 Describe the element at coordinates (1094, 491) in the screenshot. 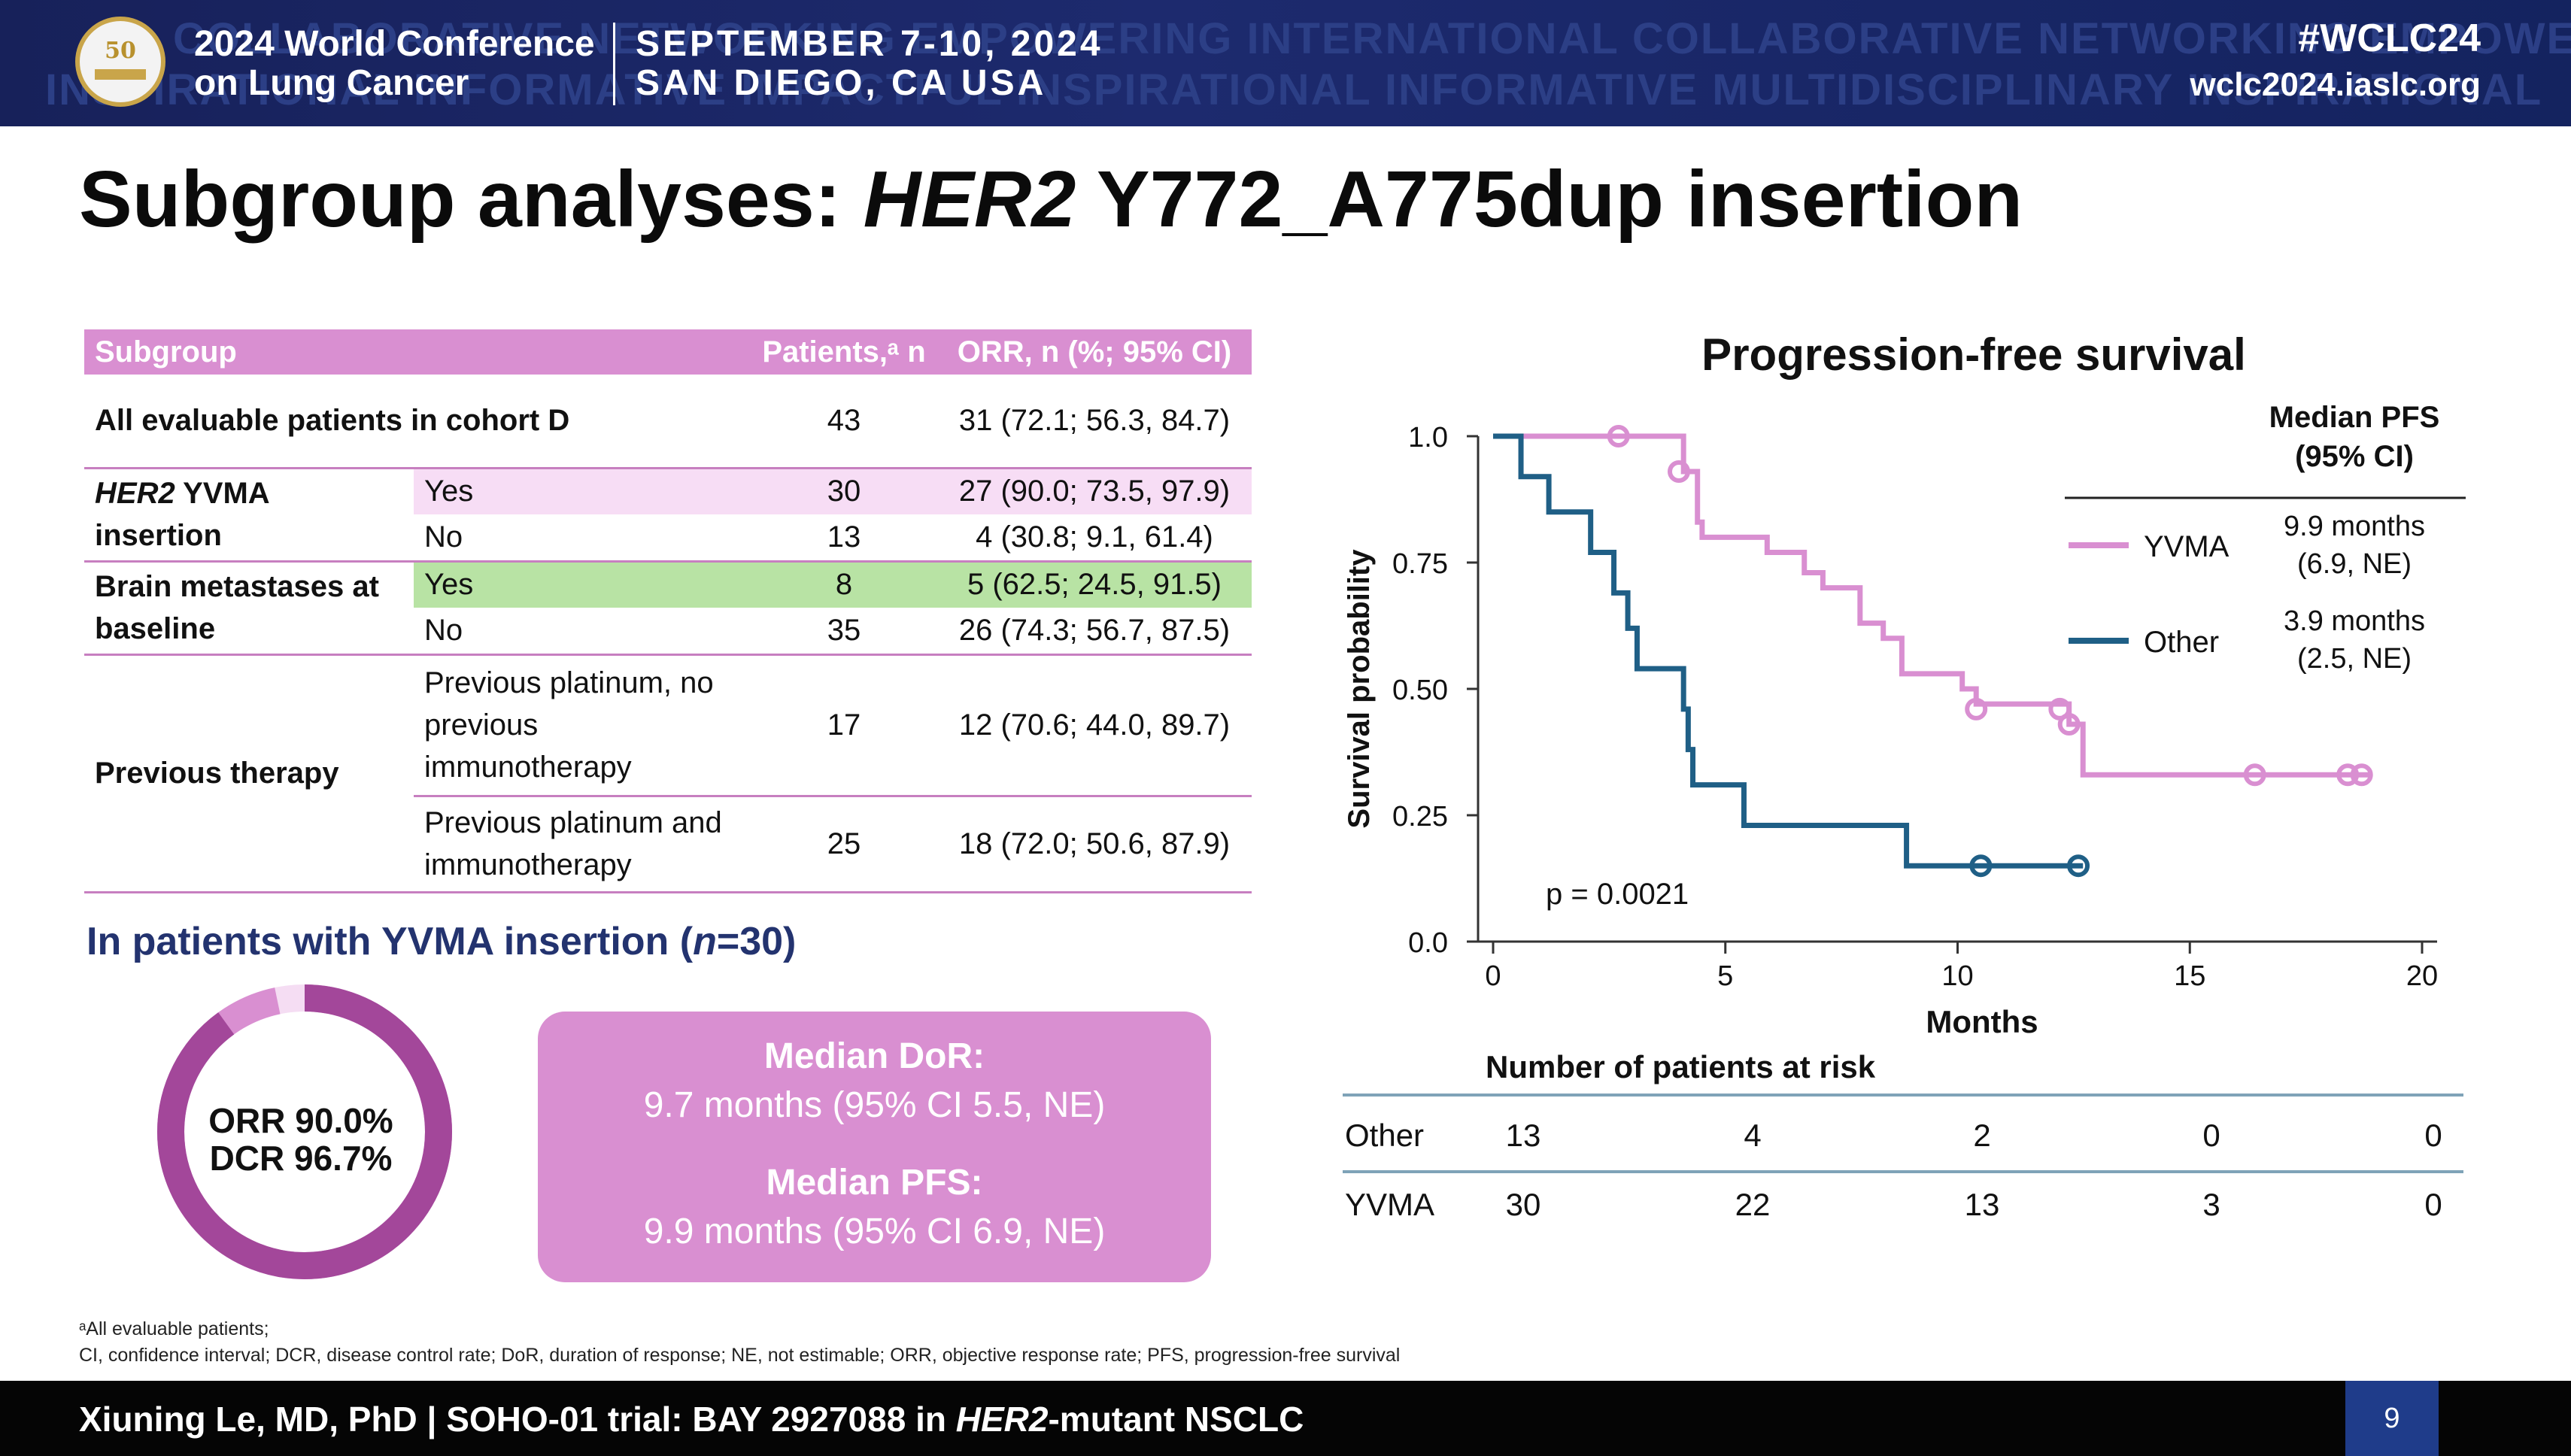

I see `row-orr: 27 (90.0; 73.5, 97.9)` at that location.